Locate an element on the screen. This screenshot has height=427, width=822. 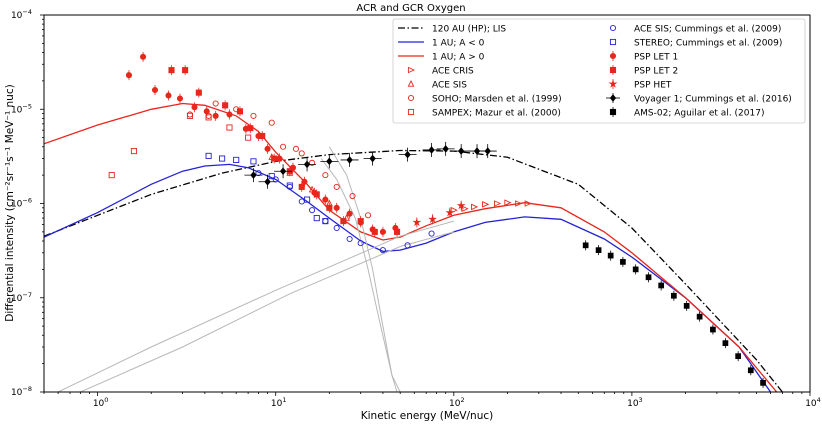
legend-label: PSP LET 2 is located at coordinates (656, 72).